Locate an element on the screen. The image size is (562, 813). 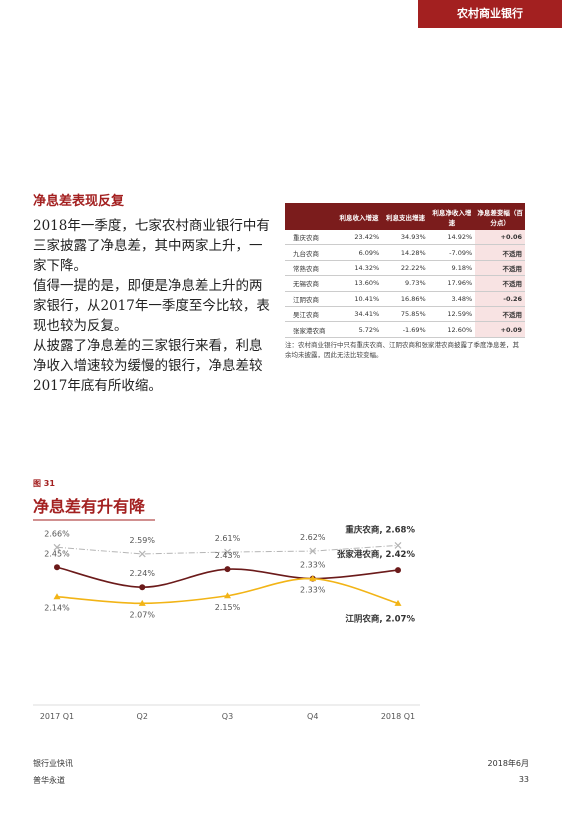
data-label: 2.62% is located at coordinates (313, 537).